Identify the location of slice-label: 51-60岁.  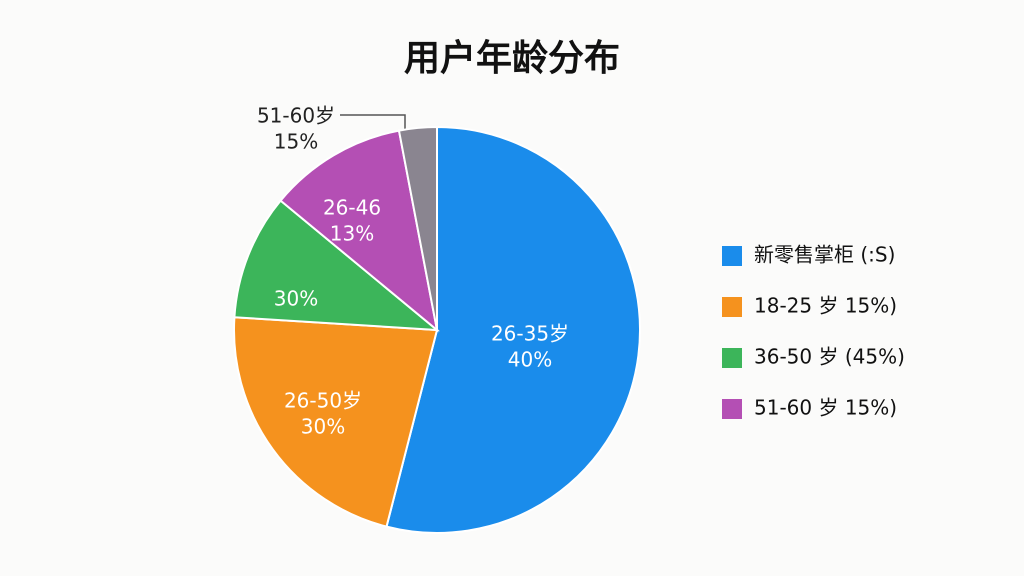
(296, 116).